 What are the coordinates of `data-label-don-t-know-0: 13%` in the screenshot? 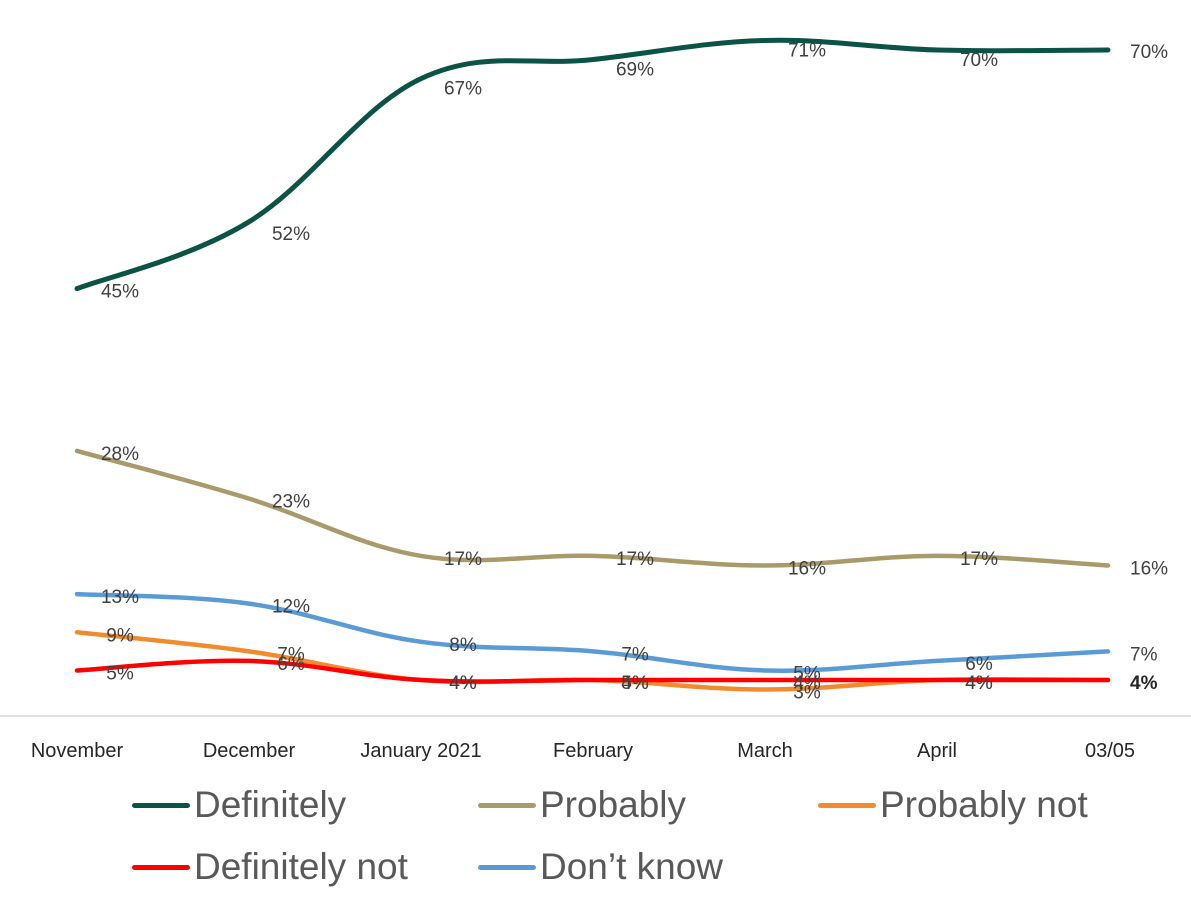 It's located at (120, 597).